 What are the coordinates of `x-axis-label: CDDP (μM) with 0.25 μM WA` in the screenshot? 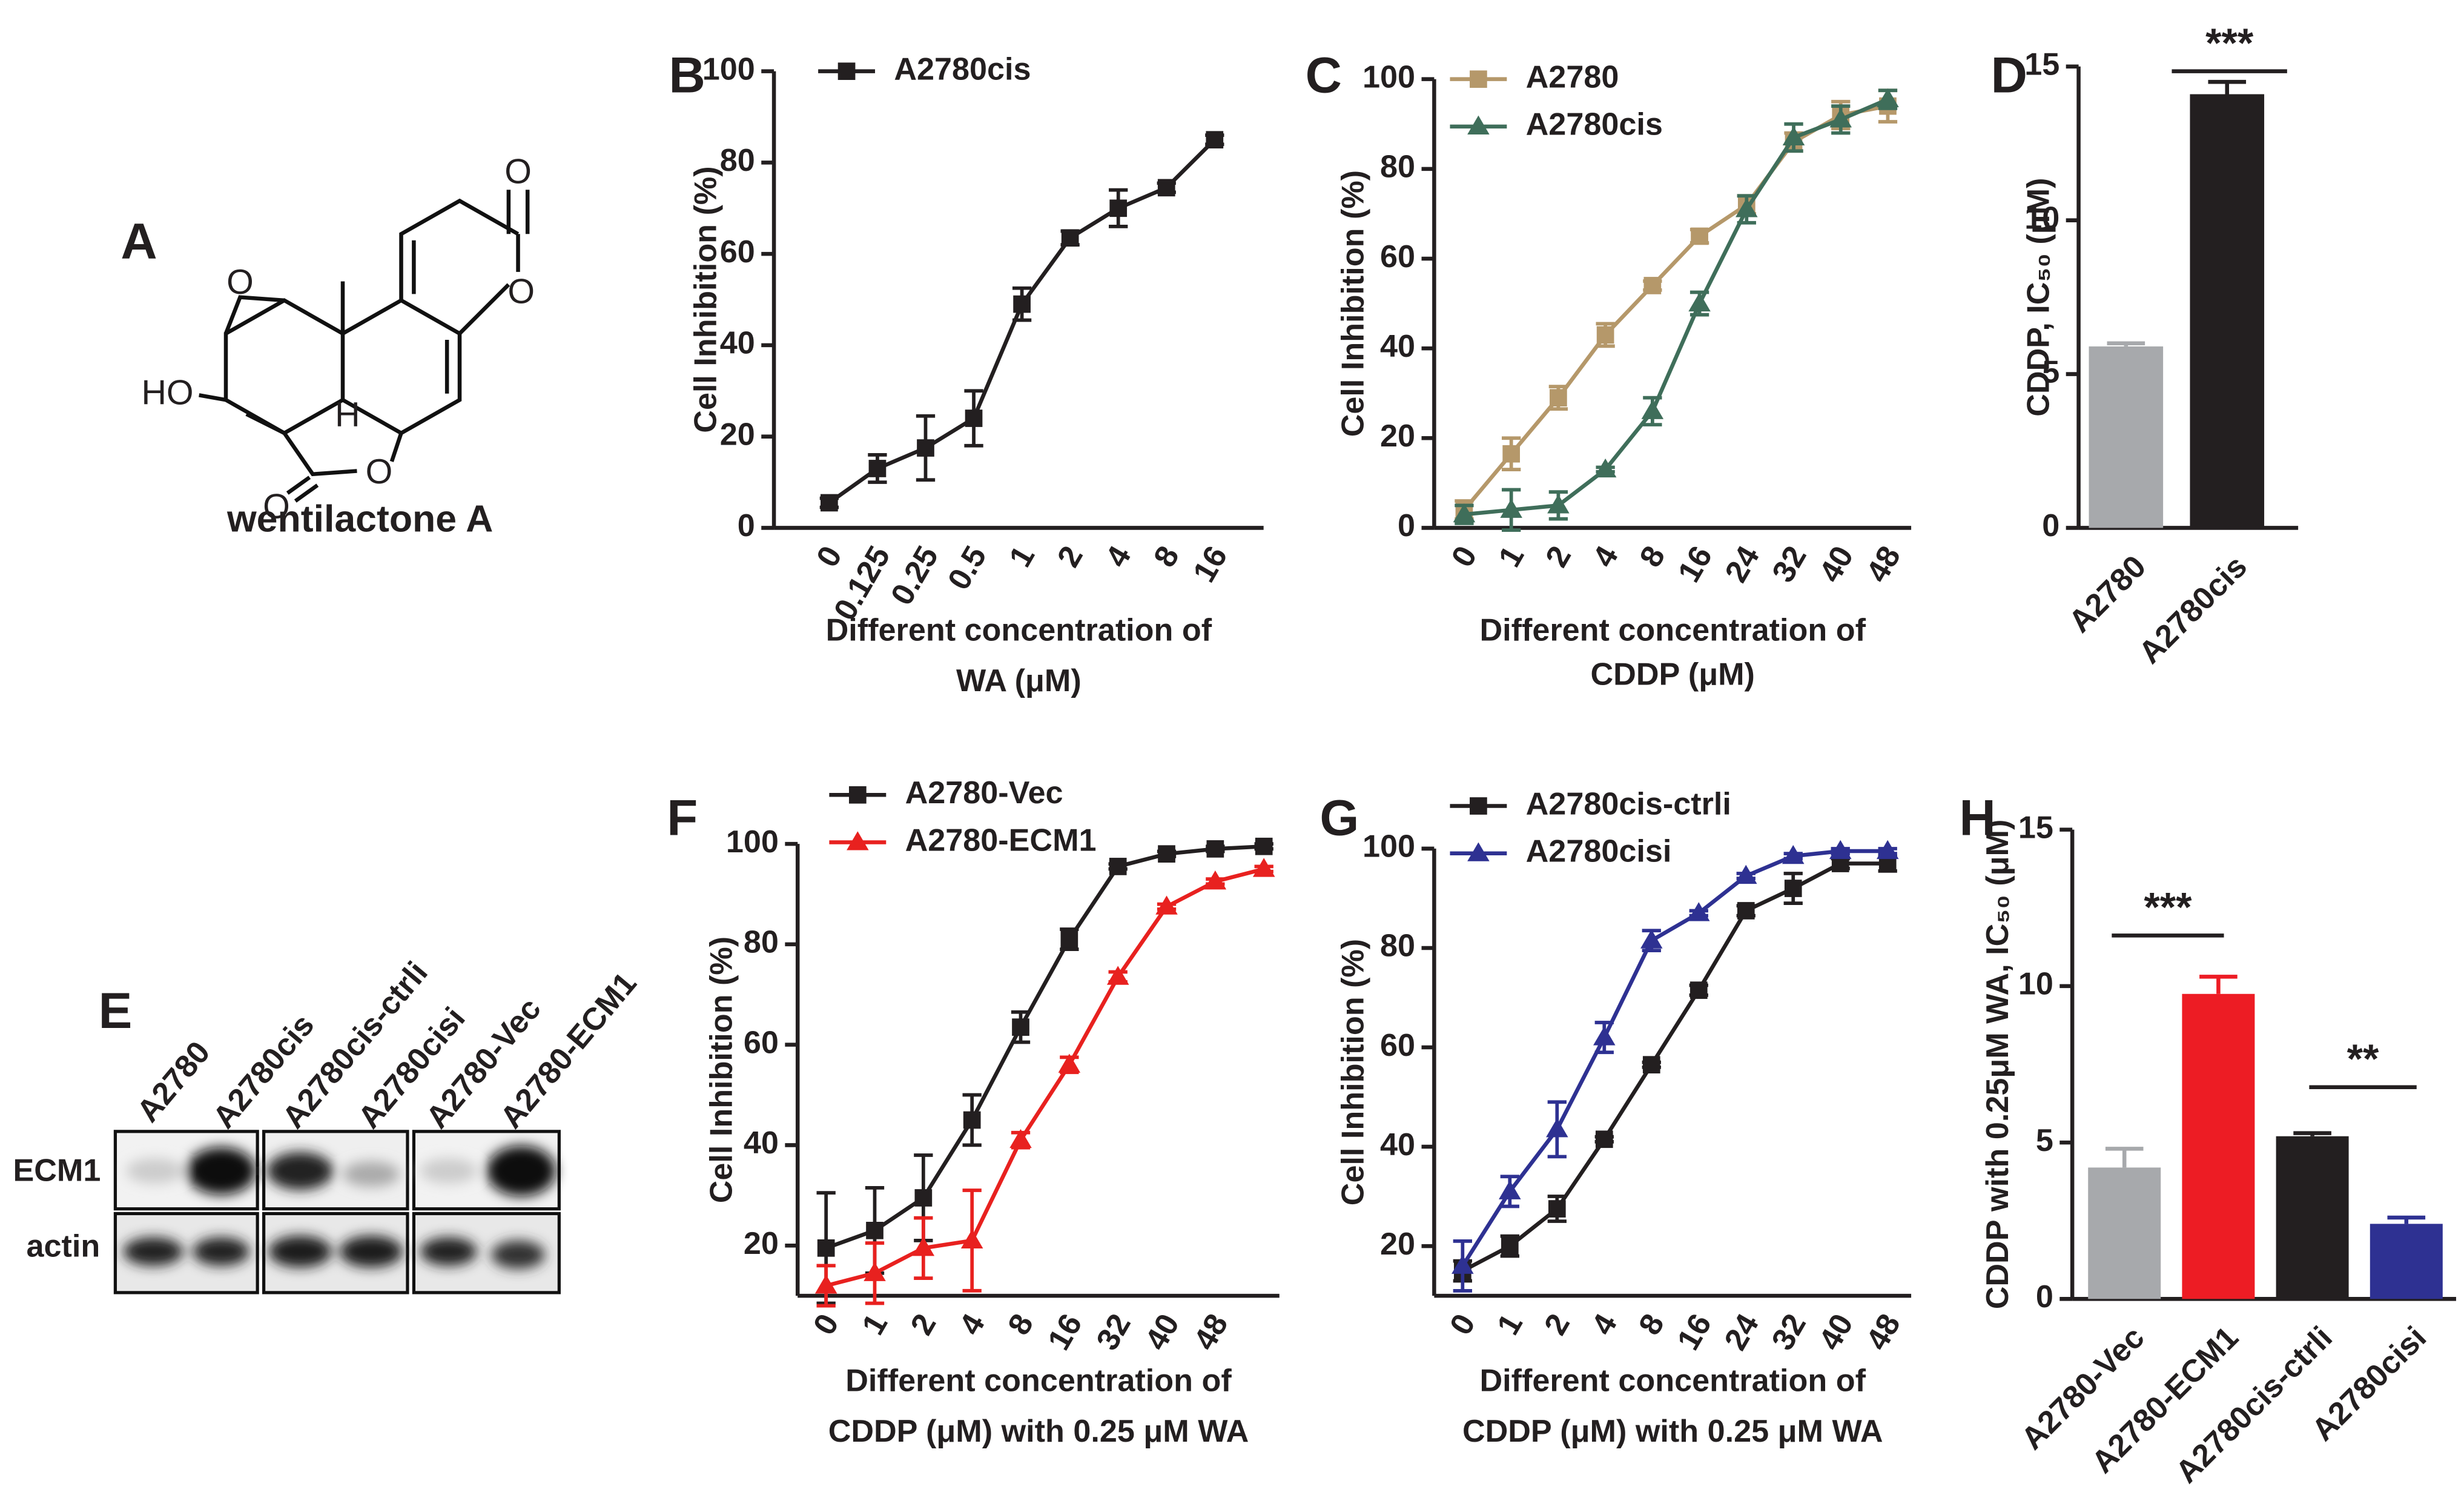 It's located at (1672, 1432).